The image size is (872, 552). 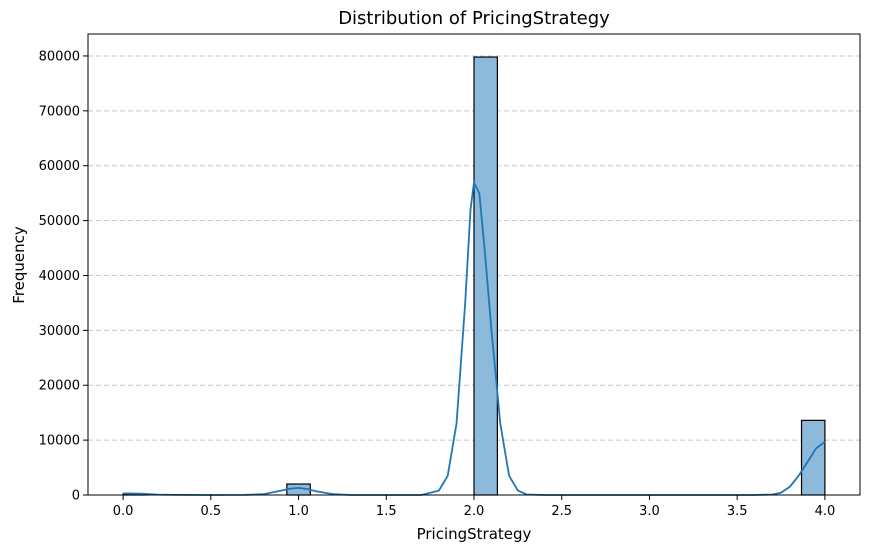 I want to click on chart-title: Distribution of PricingStrategy, so click(x=474, y=18).